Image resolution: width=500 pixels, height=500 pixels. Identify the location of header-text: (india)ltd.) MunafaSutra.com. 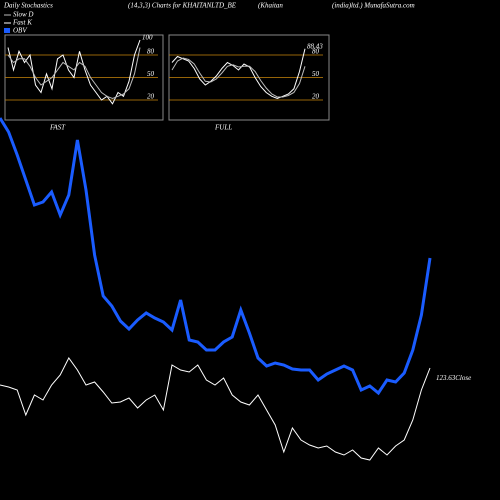
(373, 6).